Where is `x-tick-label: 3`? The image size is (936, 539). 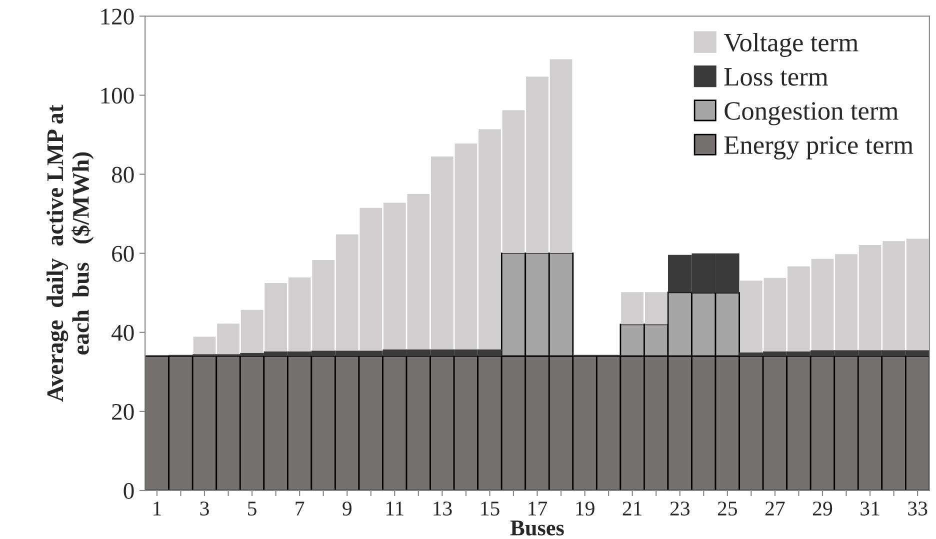 x-tick-label: 3 is located at coordinates (204, 509).